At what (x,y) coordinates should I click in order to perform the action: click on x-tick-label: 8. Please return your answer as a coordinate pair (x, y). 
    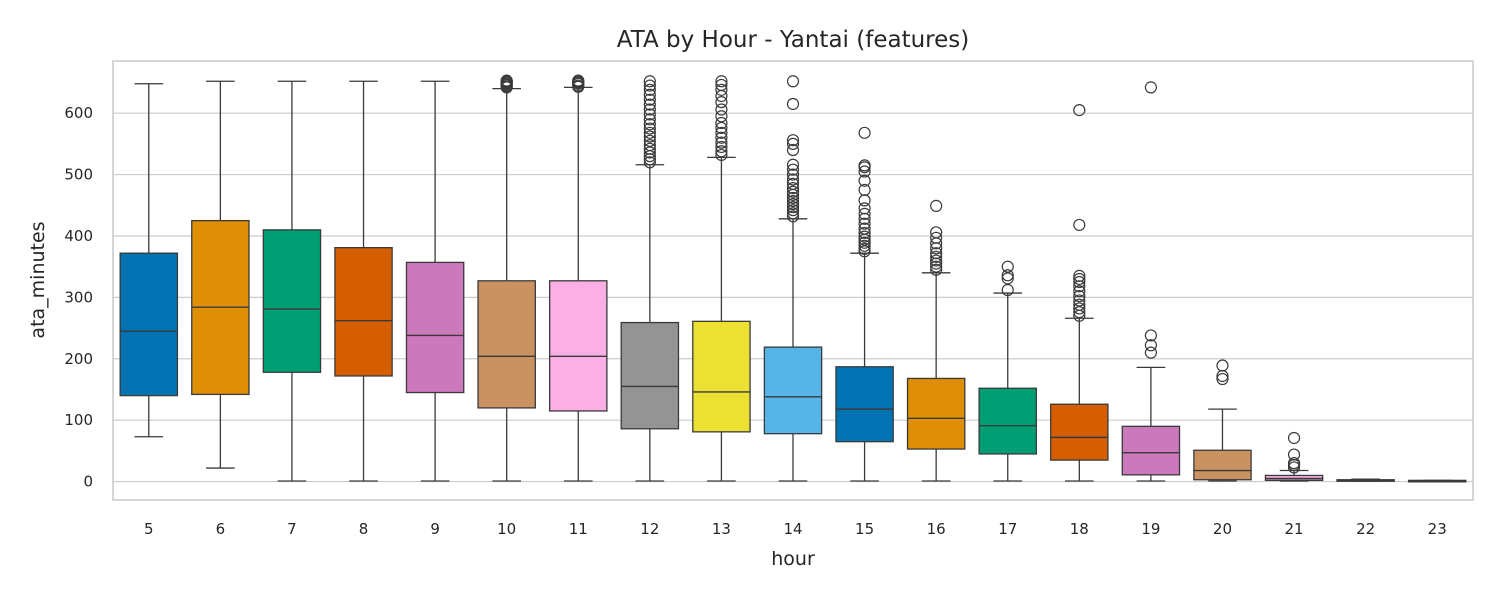
    Looking at the image, I should click on (364, 529).